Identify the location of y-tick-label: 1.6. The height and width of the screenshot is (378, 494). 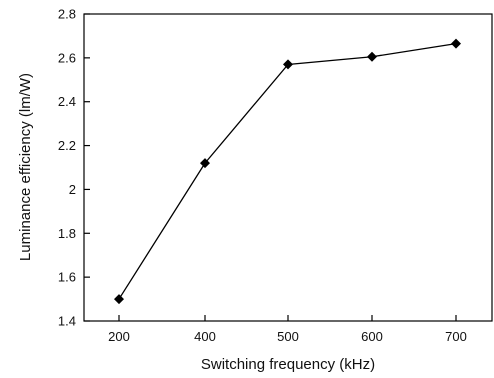
(67, 277).